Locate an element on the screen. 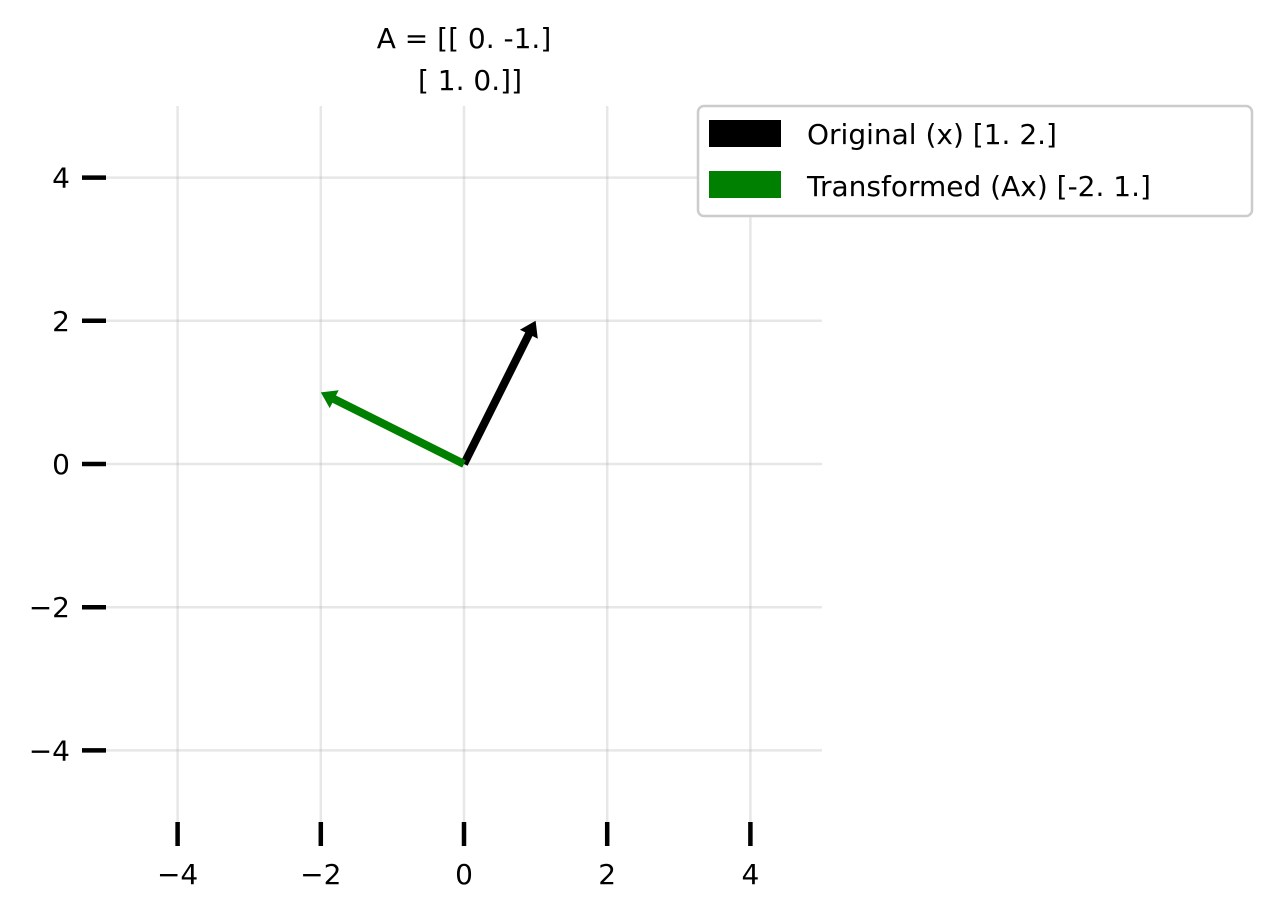  y-tick-label: −4 is located at coordinates (49, 750).